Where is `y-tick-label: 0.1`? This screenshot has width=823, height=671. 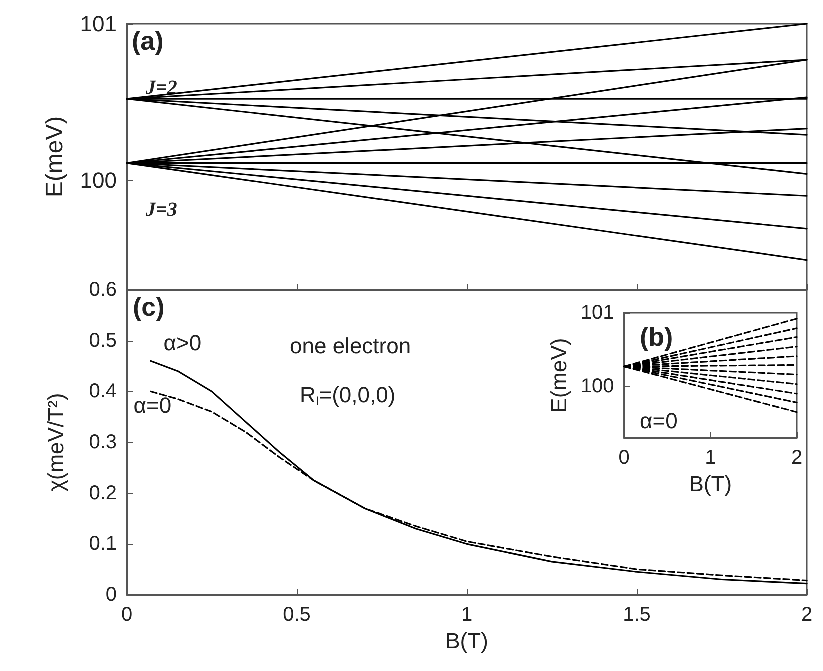
y-tick-label: 0.1 is located at coordinates (103, 544).